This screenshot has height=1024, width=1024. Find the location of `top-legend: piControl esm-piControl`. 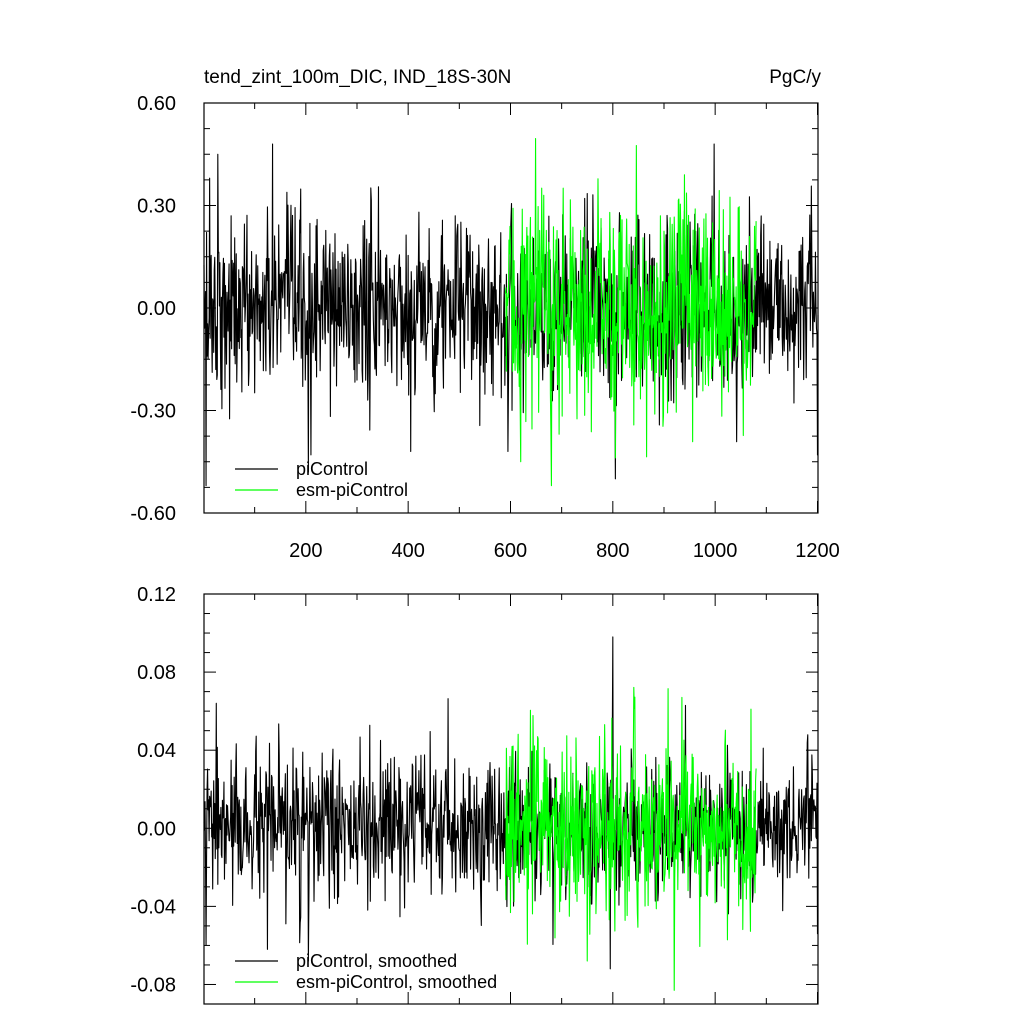

top-legend: piControl esm-piControl is located at coordinates (321, 479).